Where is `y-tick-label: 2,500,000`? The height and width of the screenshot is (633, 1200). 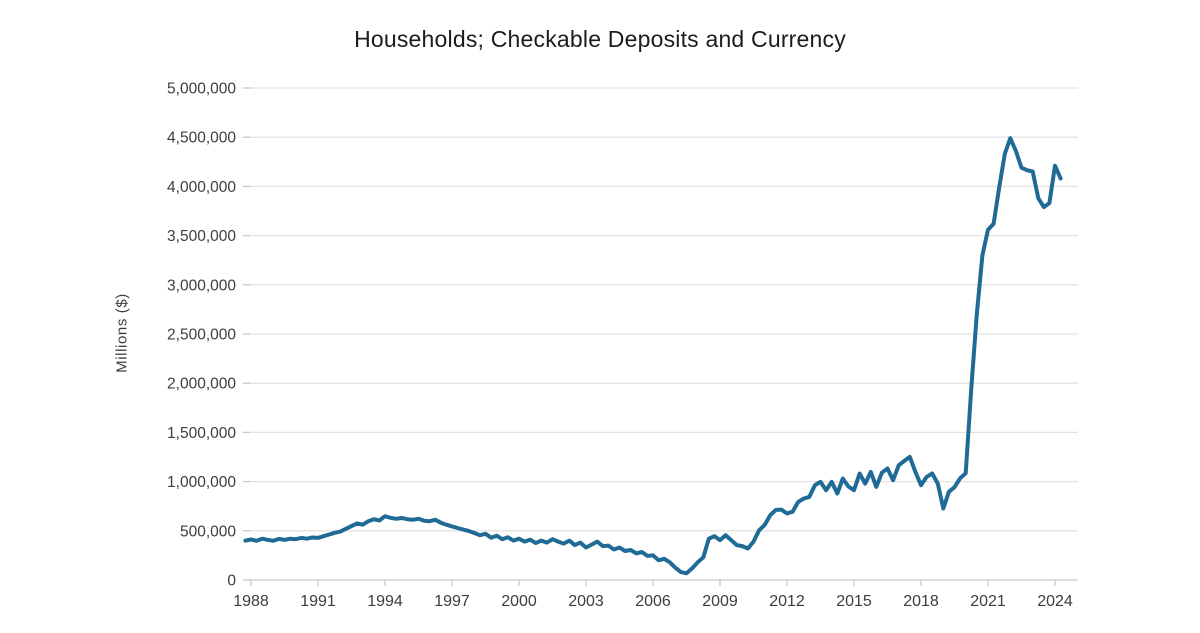 y-tick-label: 2,500,000 is located at coordinates (201, 335).